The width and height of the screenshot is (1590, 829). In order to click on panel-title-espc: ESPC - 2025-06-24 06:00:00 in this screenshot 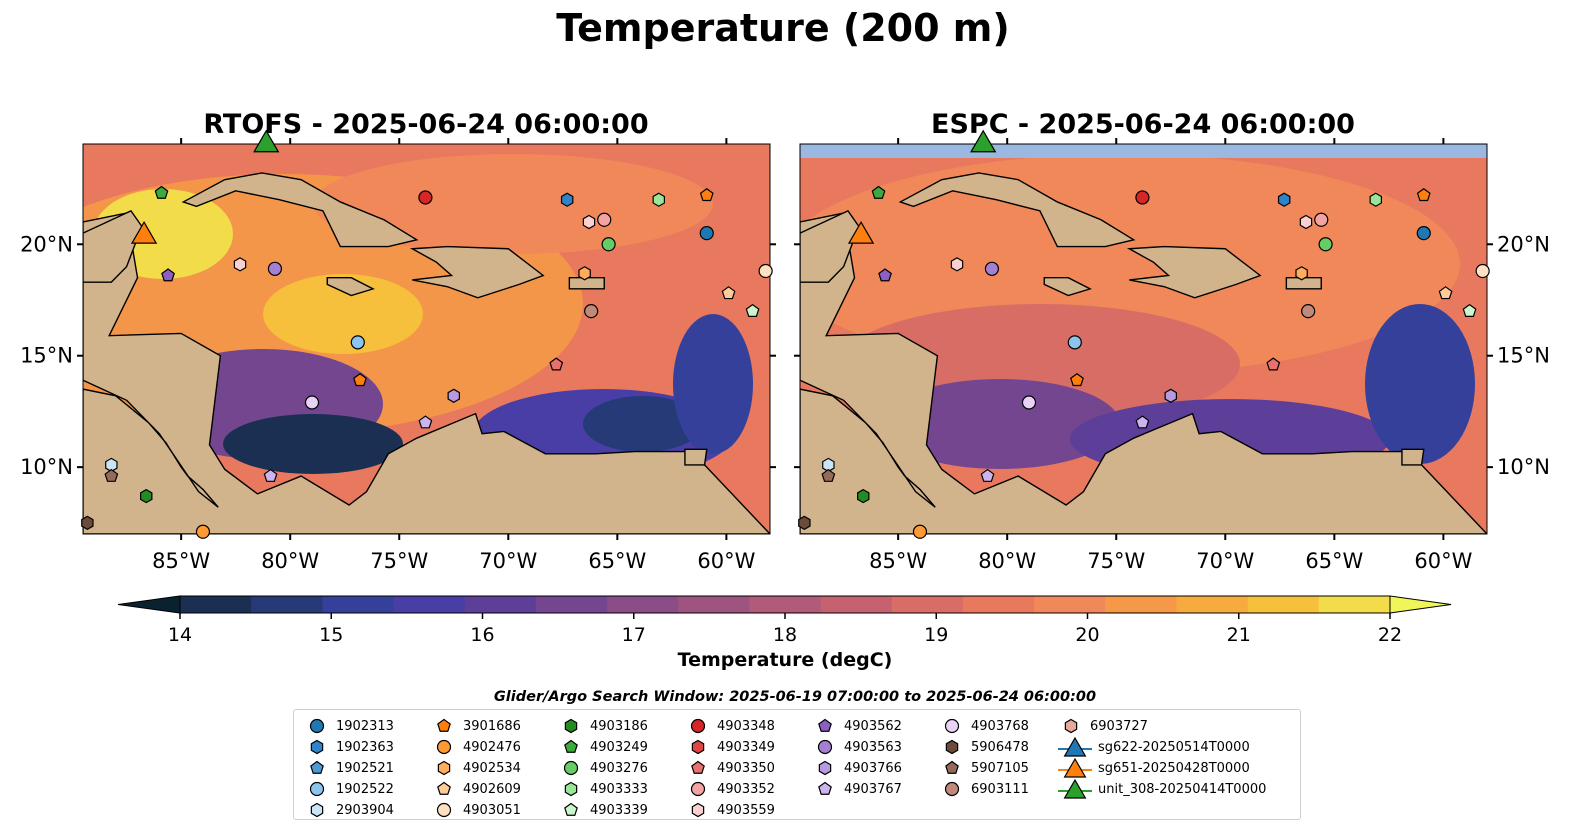, I will do `click(1143, 124)`.